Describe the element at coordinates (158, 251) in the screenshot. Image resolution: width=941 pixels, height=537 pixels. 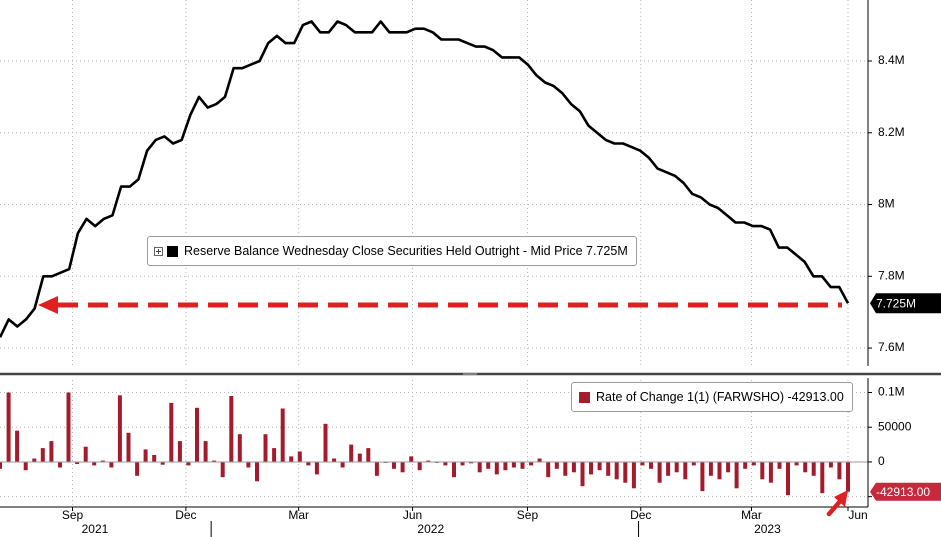
I see `expand-icon` at that location.